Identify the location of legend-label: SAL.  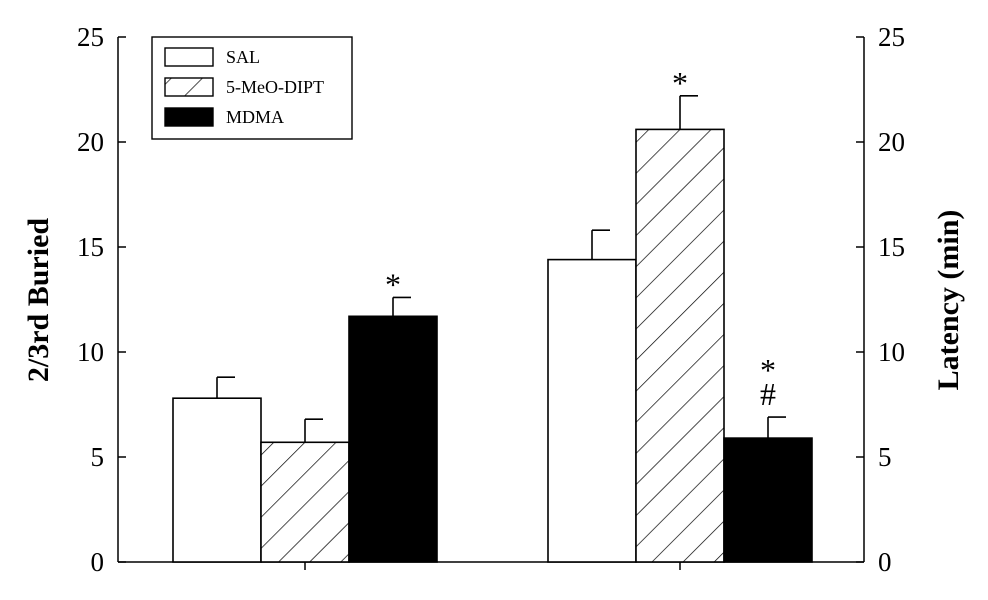
(243, 57).